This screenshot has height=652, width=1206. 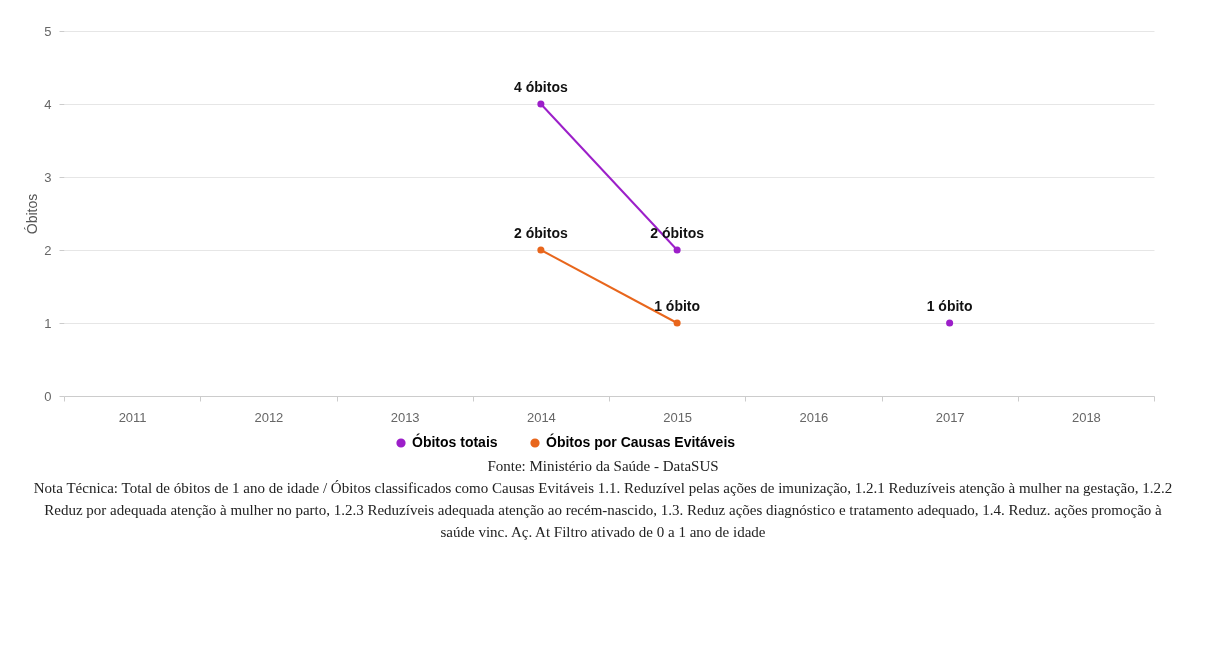 I want to click on y-tick-label: 3, so click(x=48, y=177).